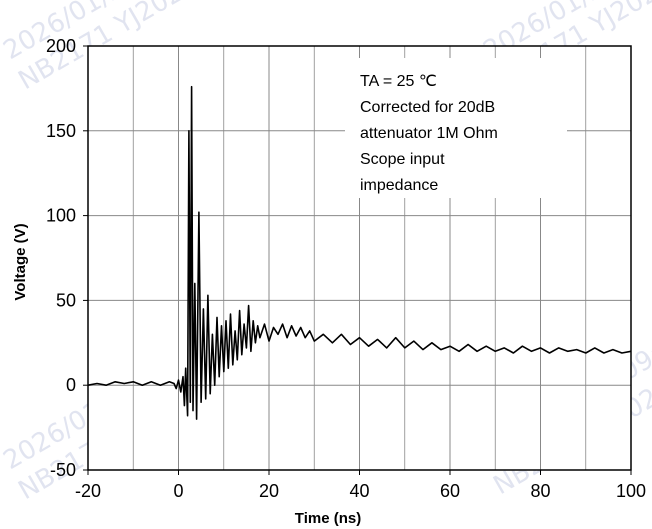 The width and height of the screenshot is (652, 529). Describe the element at coordinates (61, 216) in the screenshot. I see `y-tick-label: 100` at that location.